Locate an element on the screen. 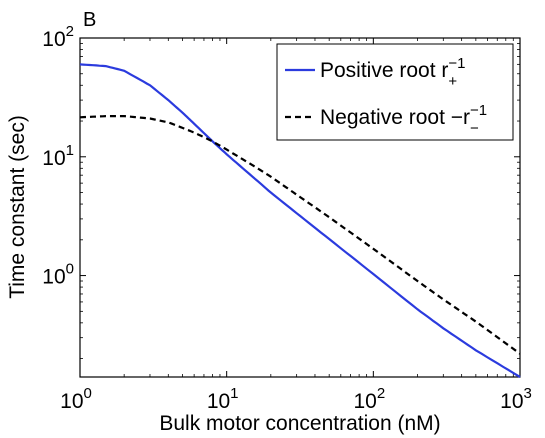 The width and height of the screenshot is (545, 438). x-tick-label: 10³ is located at coordinates (516, 399).